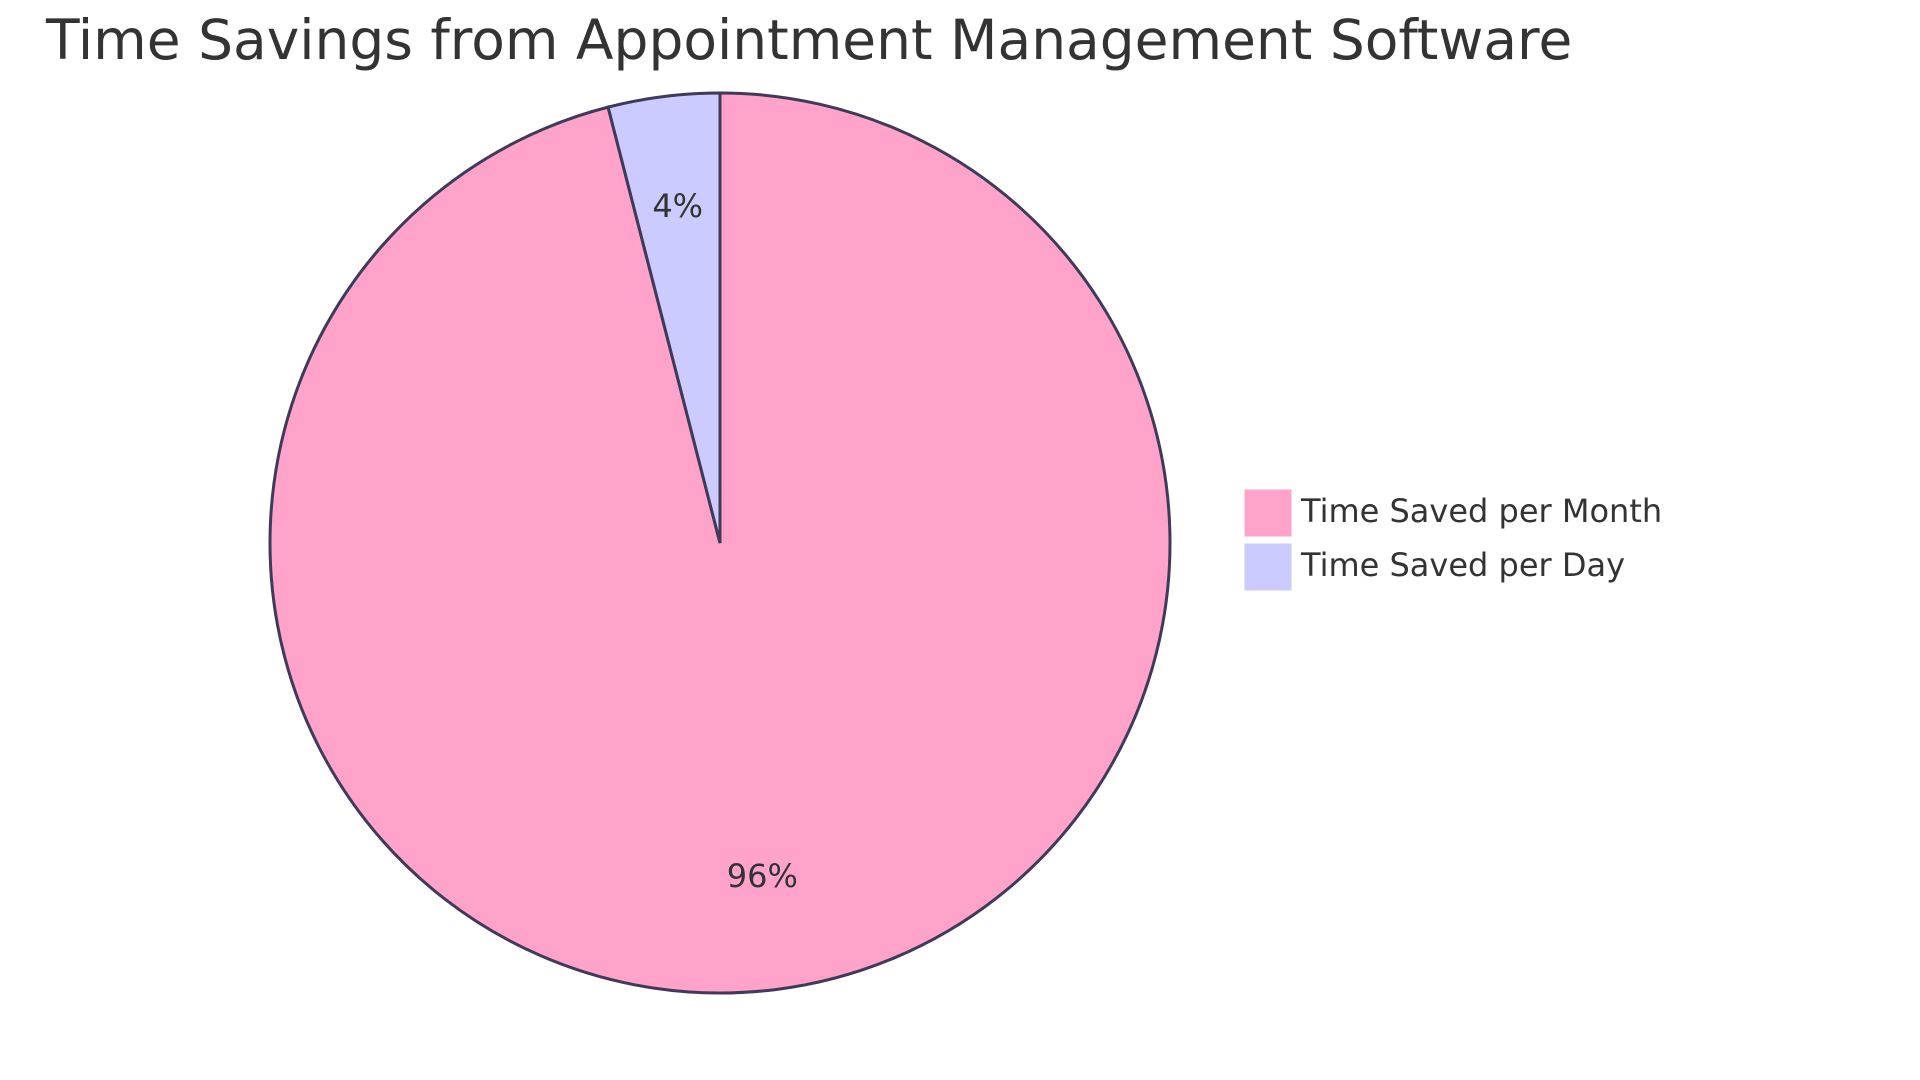 This screenshot has width=1920, height=1080. What do you see at coordinates (677, 206) in the screenshot?
I see `slice-label-2: 4%` at bounding box center [677, 206].